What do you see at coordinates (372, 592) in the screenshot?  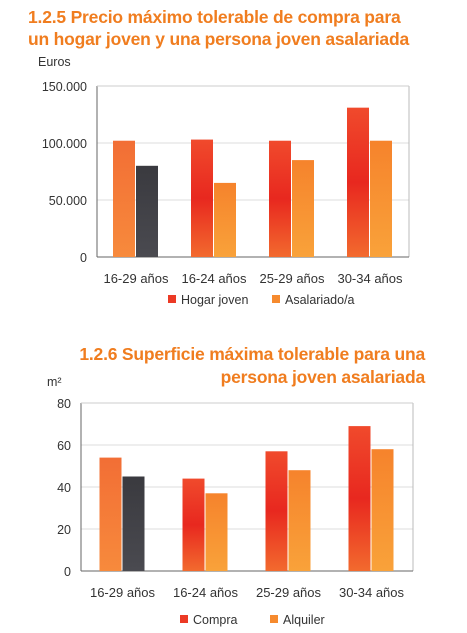 I see `chart2-category-label: 30-34 años` at bounding box center [372, 592].